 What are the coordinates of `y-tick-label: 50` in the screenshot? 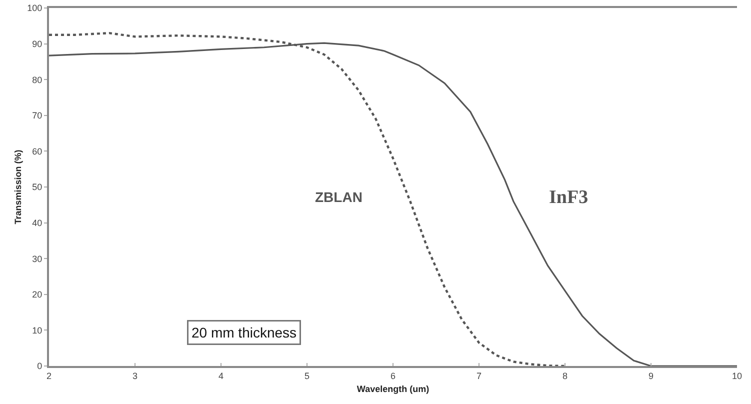 It's located at (37, 187).